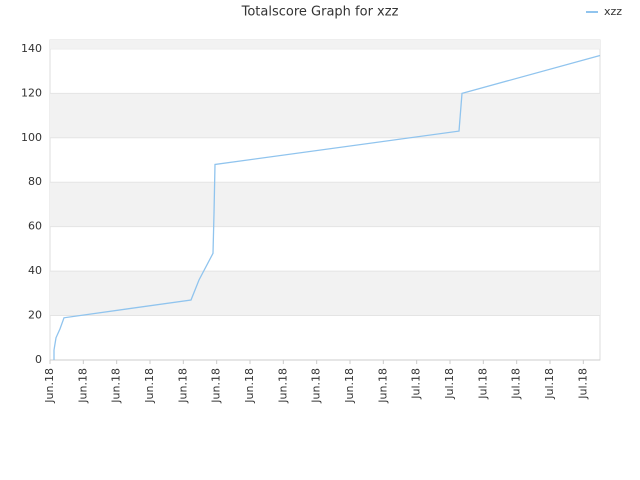 This screenshot has height=480, width=640. Describe the element at coordinates (31, 137) in the screenshot. I see `y-tick-label: 100` at that location.